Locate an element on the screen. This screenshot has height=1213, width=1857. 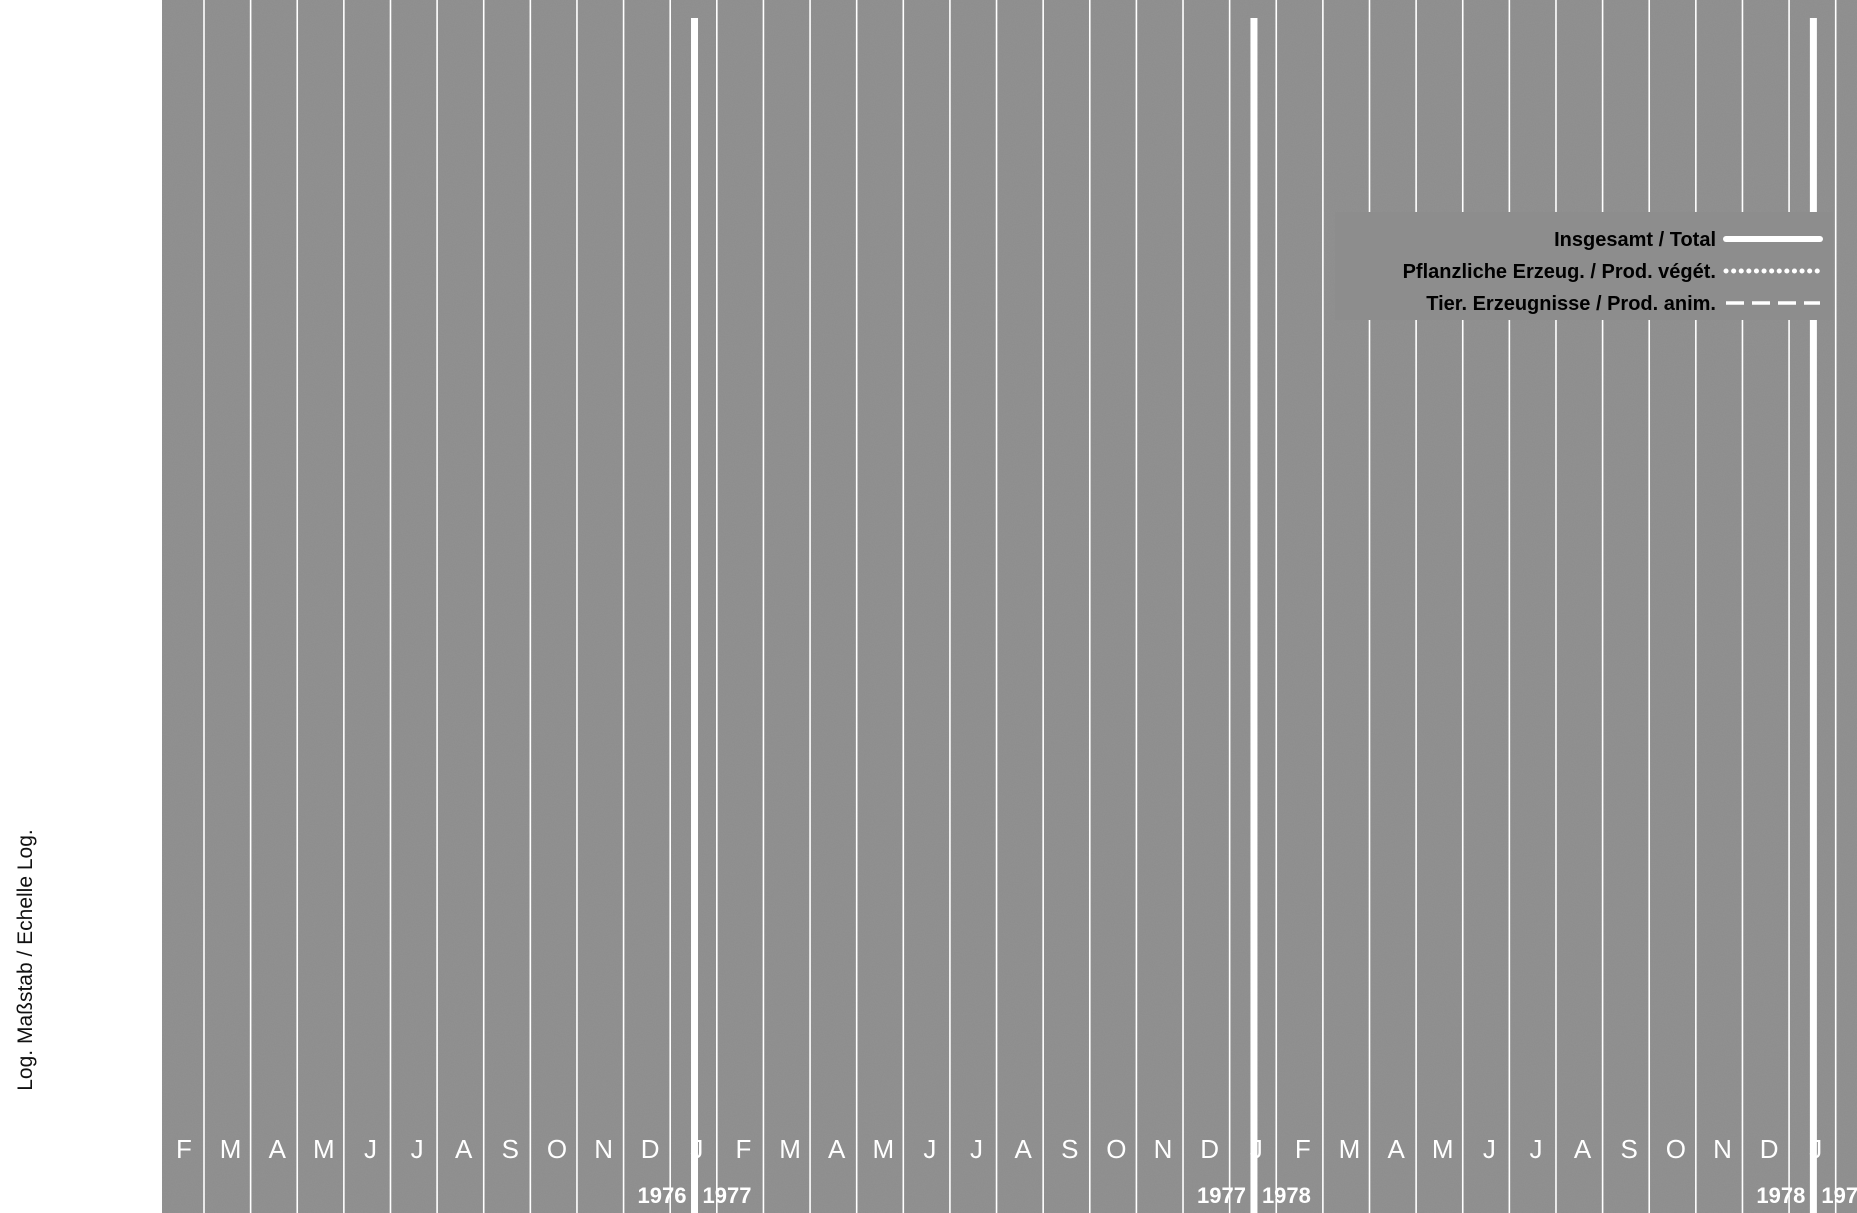
year-label: 1976 is located at coordinates (662, 1195).